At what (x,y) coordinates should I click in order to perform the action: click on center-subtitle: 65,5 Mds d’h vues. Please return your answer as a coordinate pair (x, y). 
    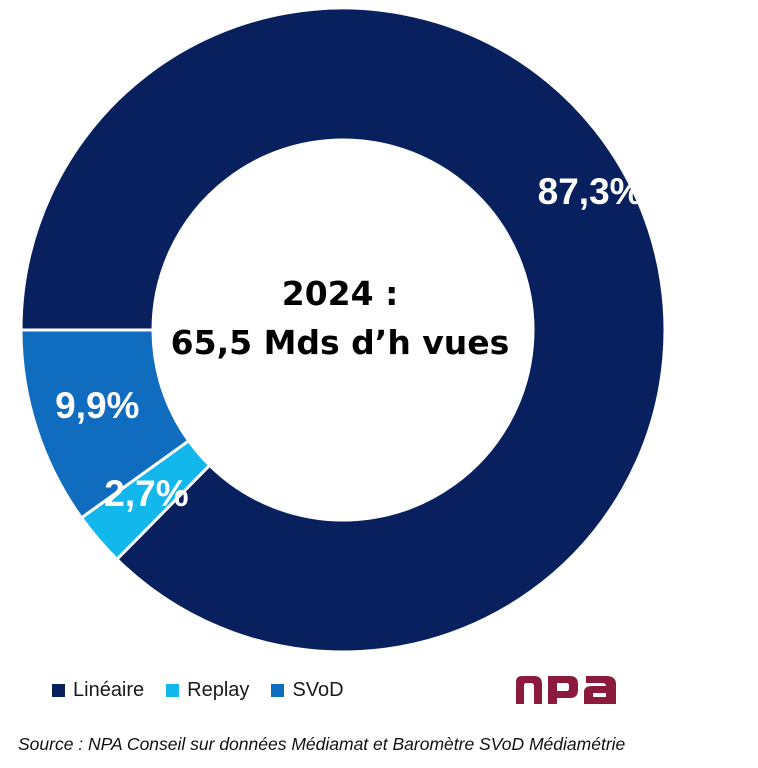
    Looking at the image, I should click on (340, 342).